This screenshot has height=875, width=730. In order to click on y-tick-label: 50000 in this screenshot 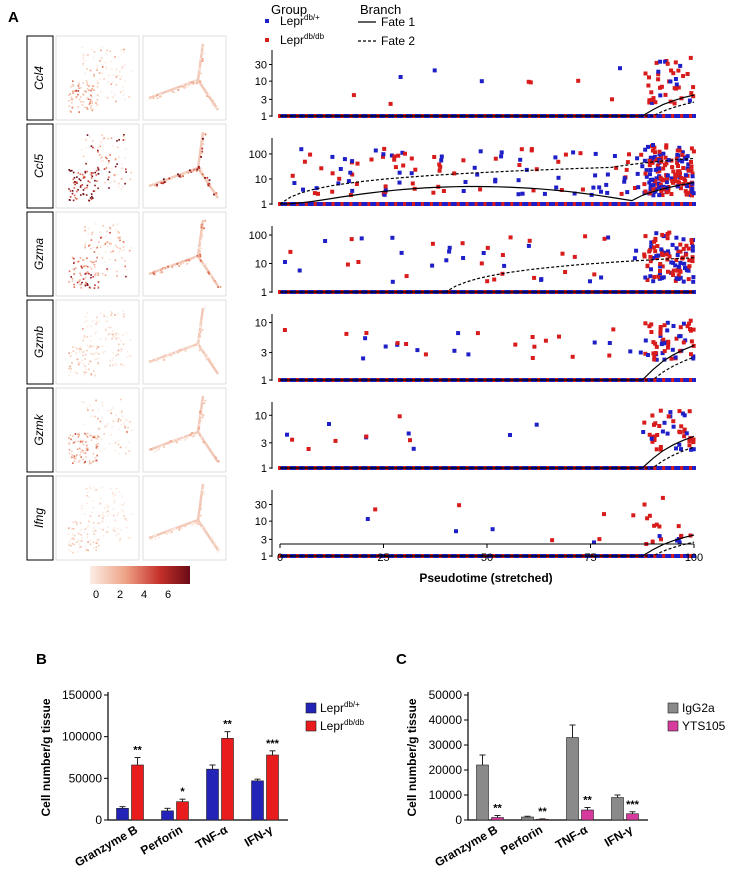, I will do `click(446, 695)`.